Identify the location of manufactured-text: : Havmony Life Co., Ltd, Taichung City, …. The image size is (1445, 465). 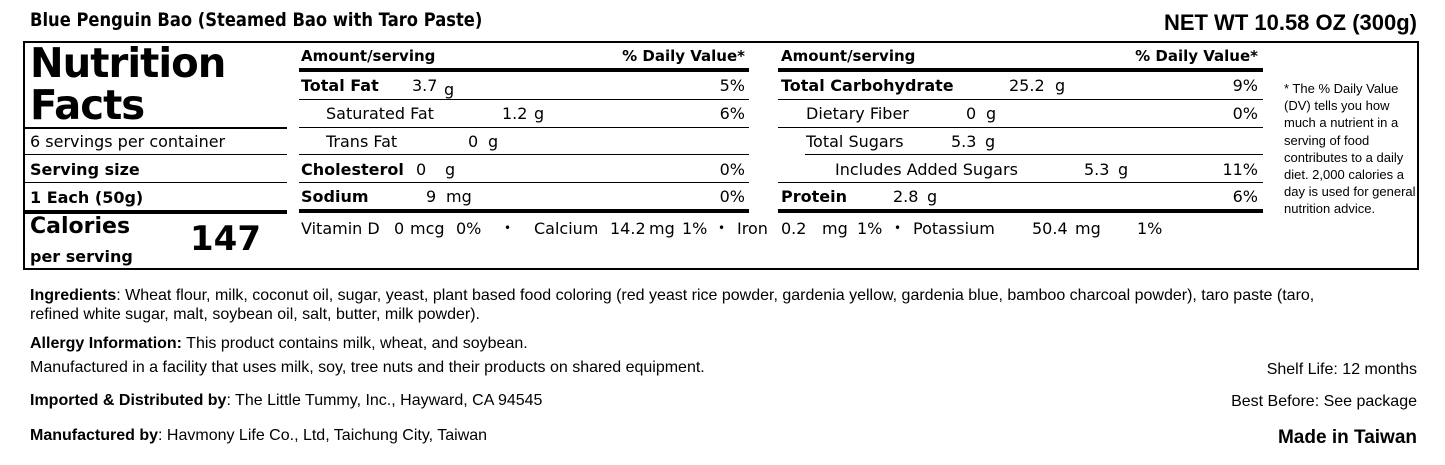
(323, 435).